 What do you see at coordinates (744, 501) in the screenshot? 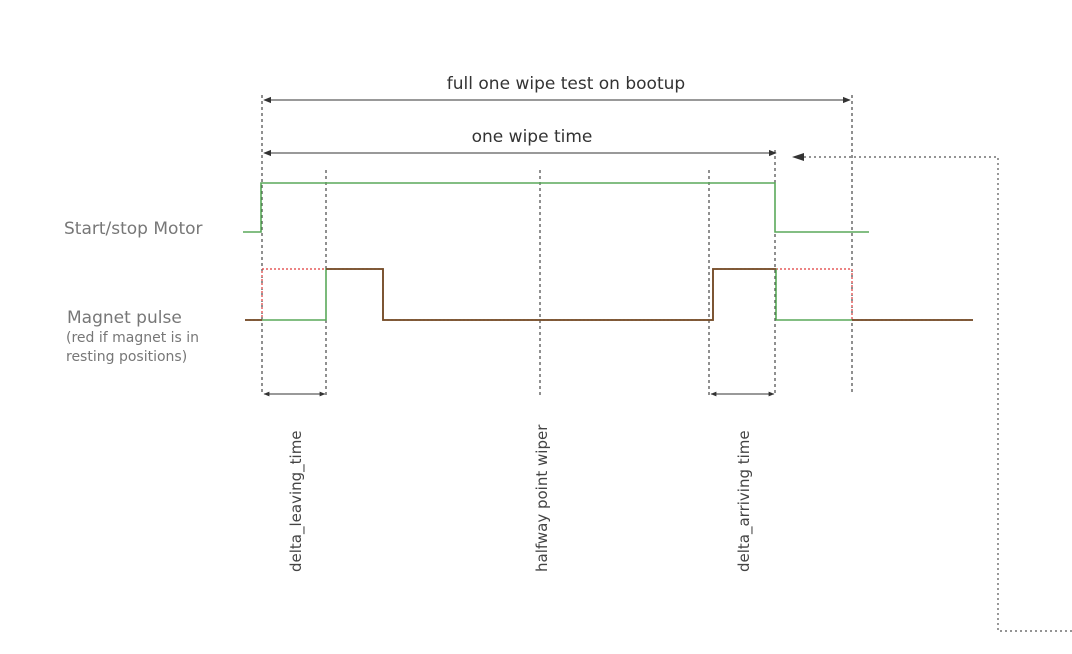
I see `delta-arriving-label: delta_arriving time` at bounding box center [744, 501].